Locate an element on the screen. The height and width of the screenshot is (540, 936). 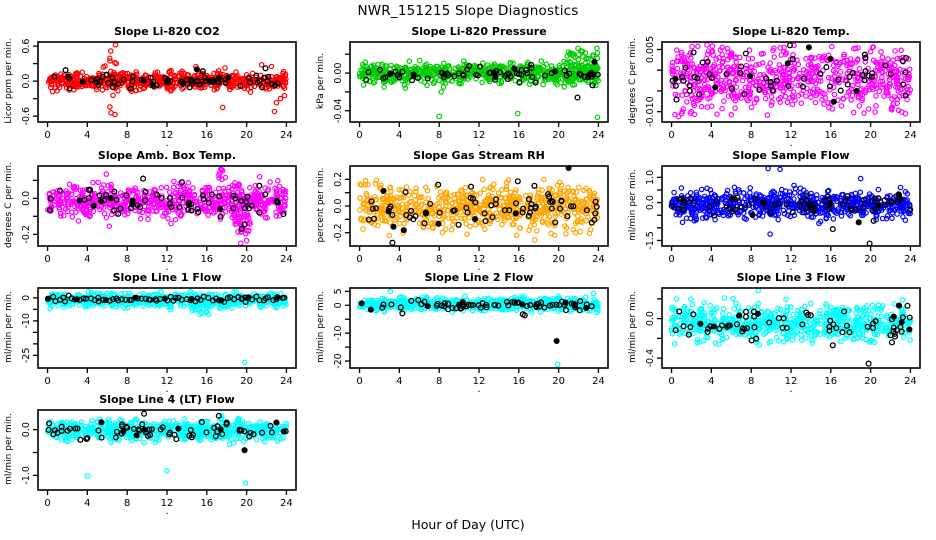
plot-canvas: 0.00 -0.04 0 4 8 12 16 20 24 is located at coordinates (471, 91).